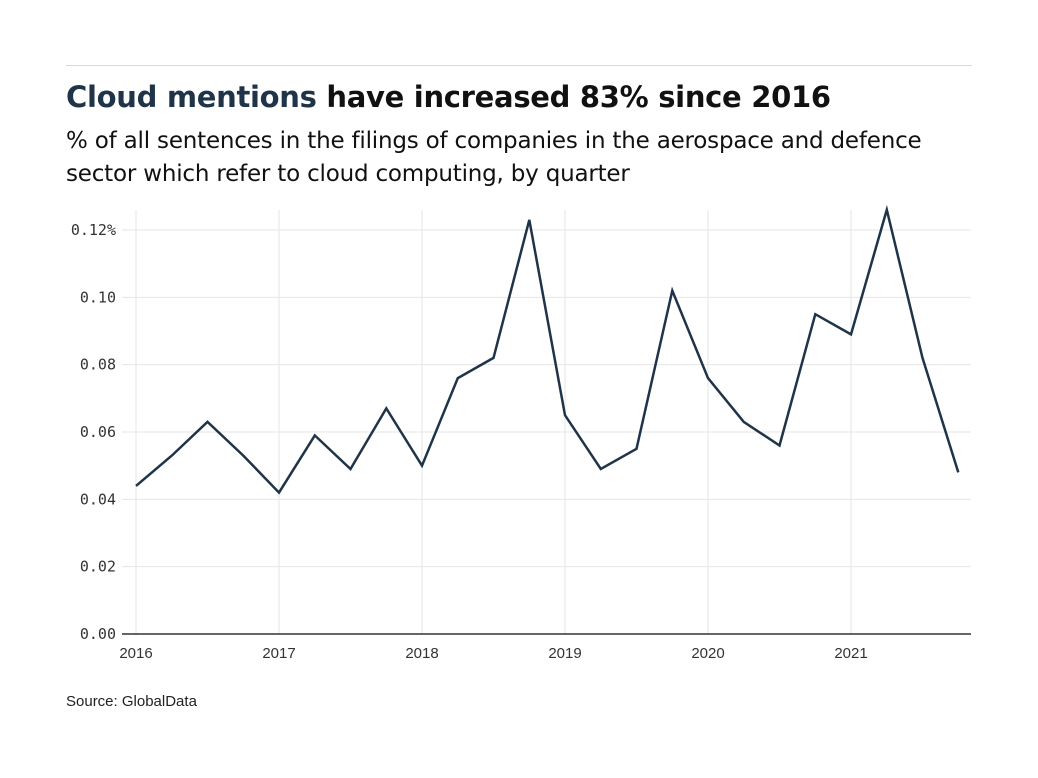  What do you see at coordinates (131, 701) in the screenshot?
I see `source-note: Source: GlobalData` at bounding box center [131, 701].